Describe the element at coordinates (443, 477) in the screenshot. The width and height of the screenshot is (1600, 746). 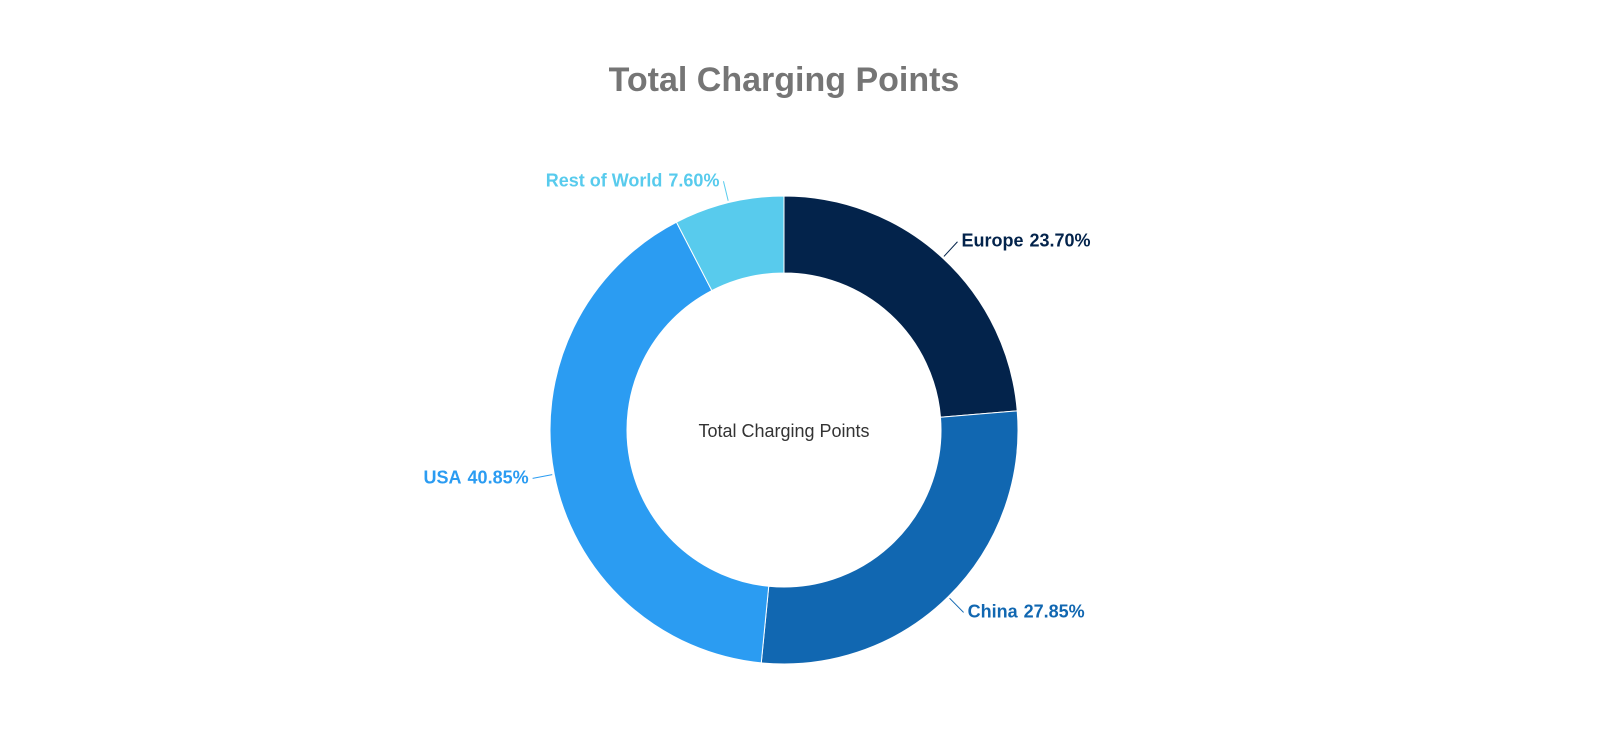
I see `category-name: USA` at that location.